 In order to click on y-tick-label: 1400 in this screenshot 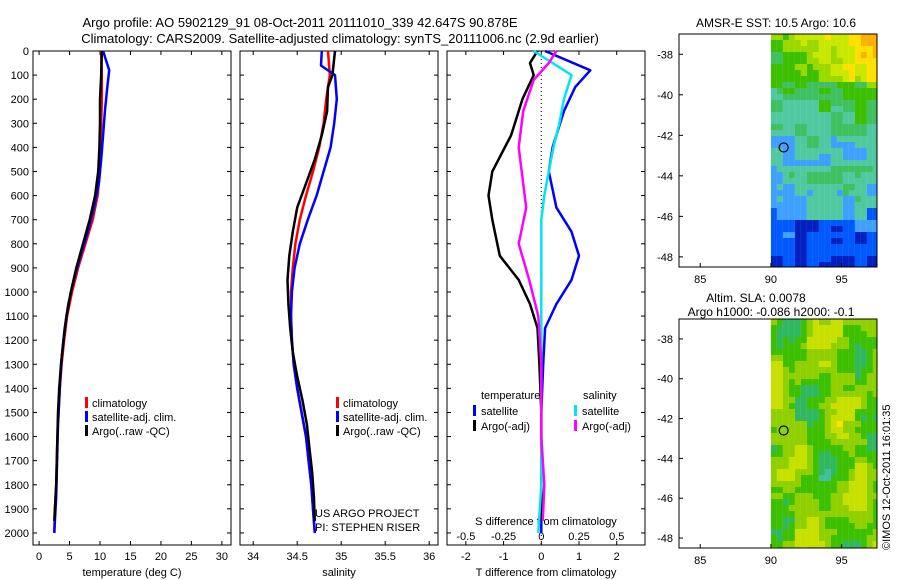, I will do `click(17, 389)`.